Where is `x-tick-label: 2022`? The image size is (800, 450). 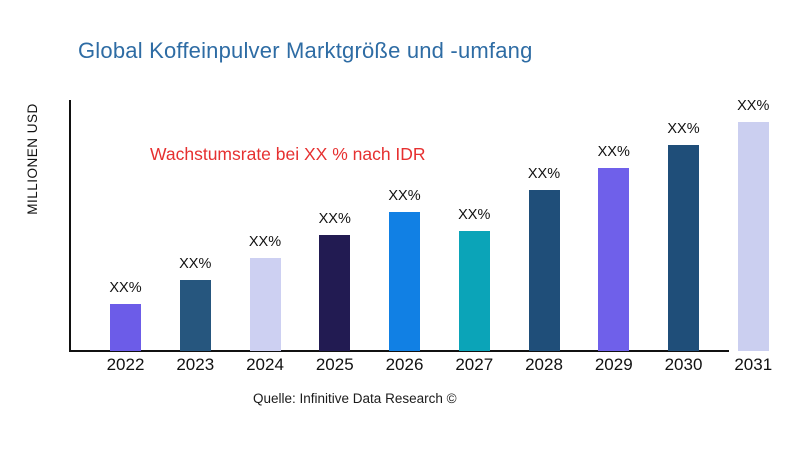 x-tick-label: 2022 is located at coordinates (125, 364).